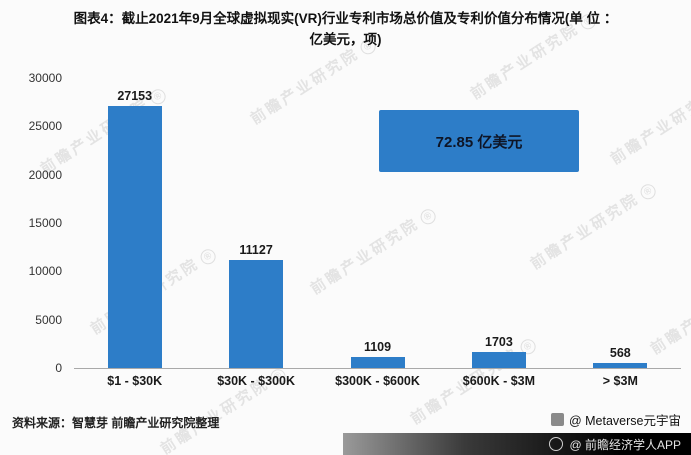  I want to click on bar-group: 1109, so click(377, 223).